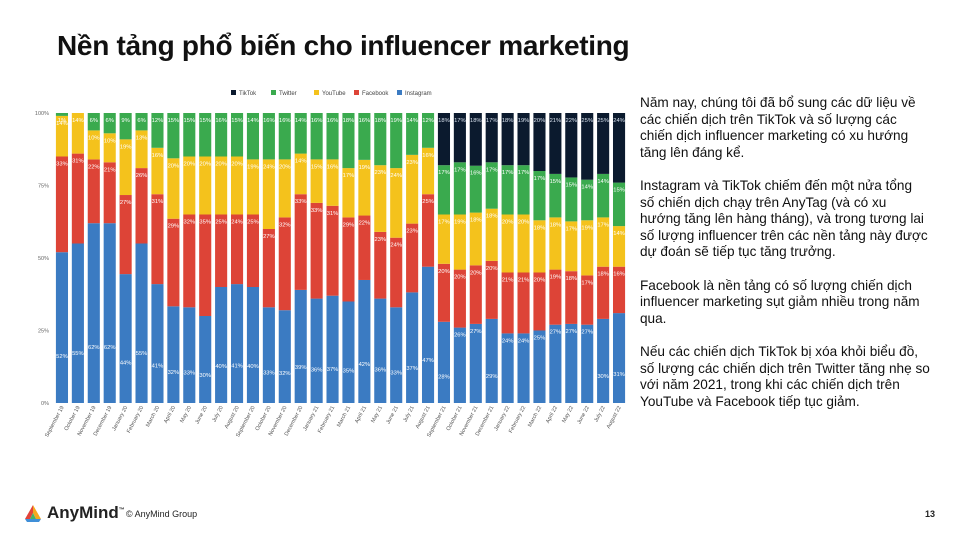 The width and height of the screenshot is (960, 540). Describe the element at coordinates (540, 339) in the screenshot. I see `data-label-instagram: 25%` at that location.